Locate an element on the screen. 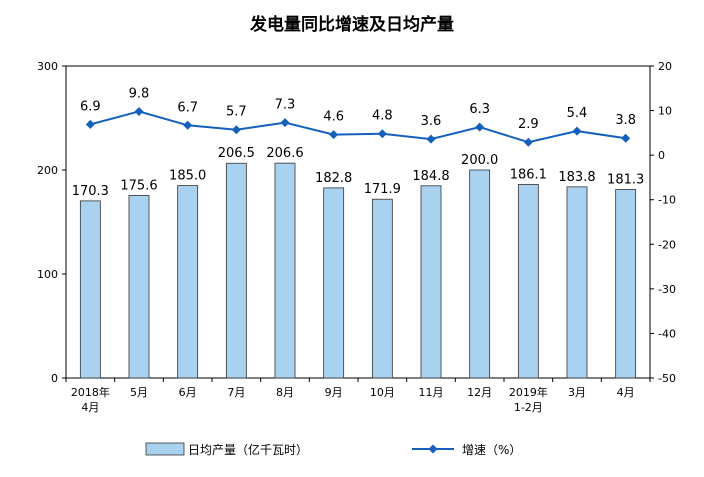  left-axis-tick-label: 200 is located at coordinates (47, 170).